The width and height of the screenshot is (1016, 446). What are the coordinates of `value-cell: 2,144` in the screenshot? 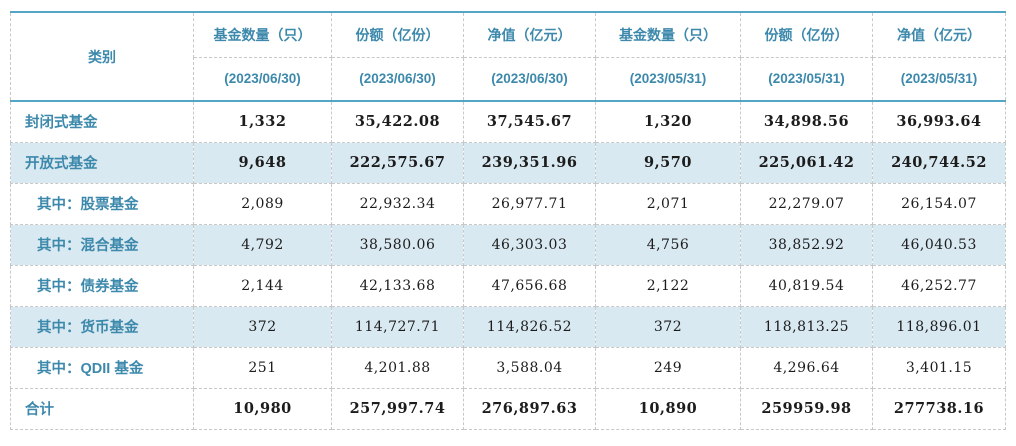 It's located at (262, 285).